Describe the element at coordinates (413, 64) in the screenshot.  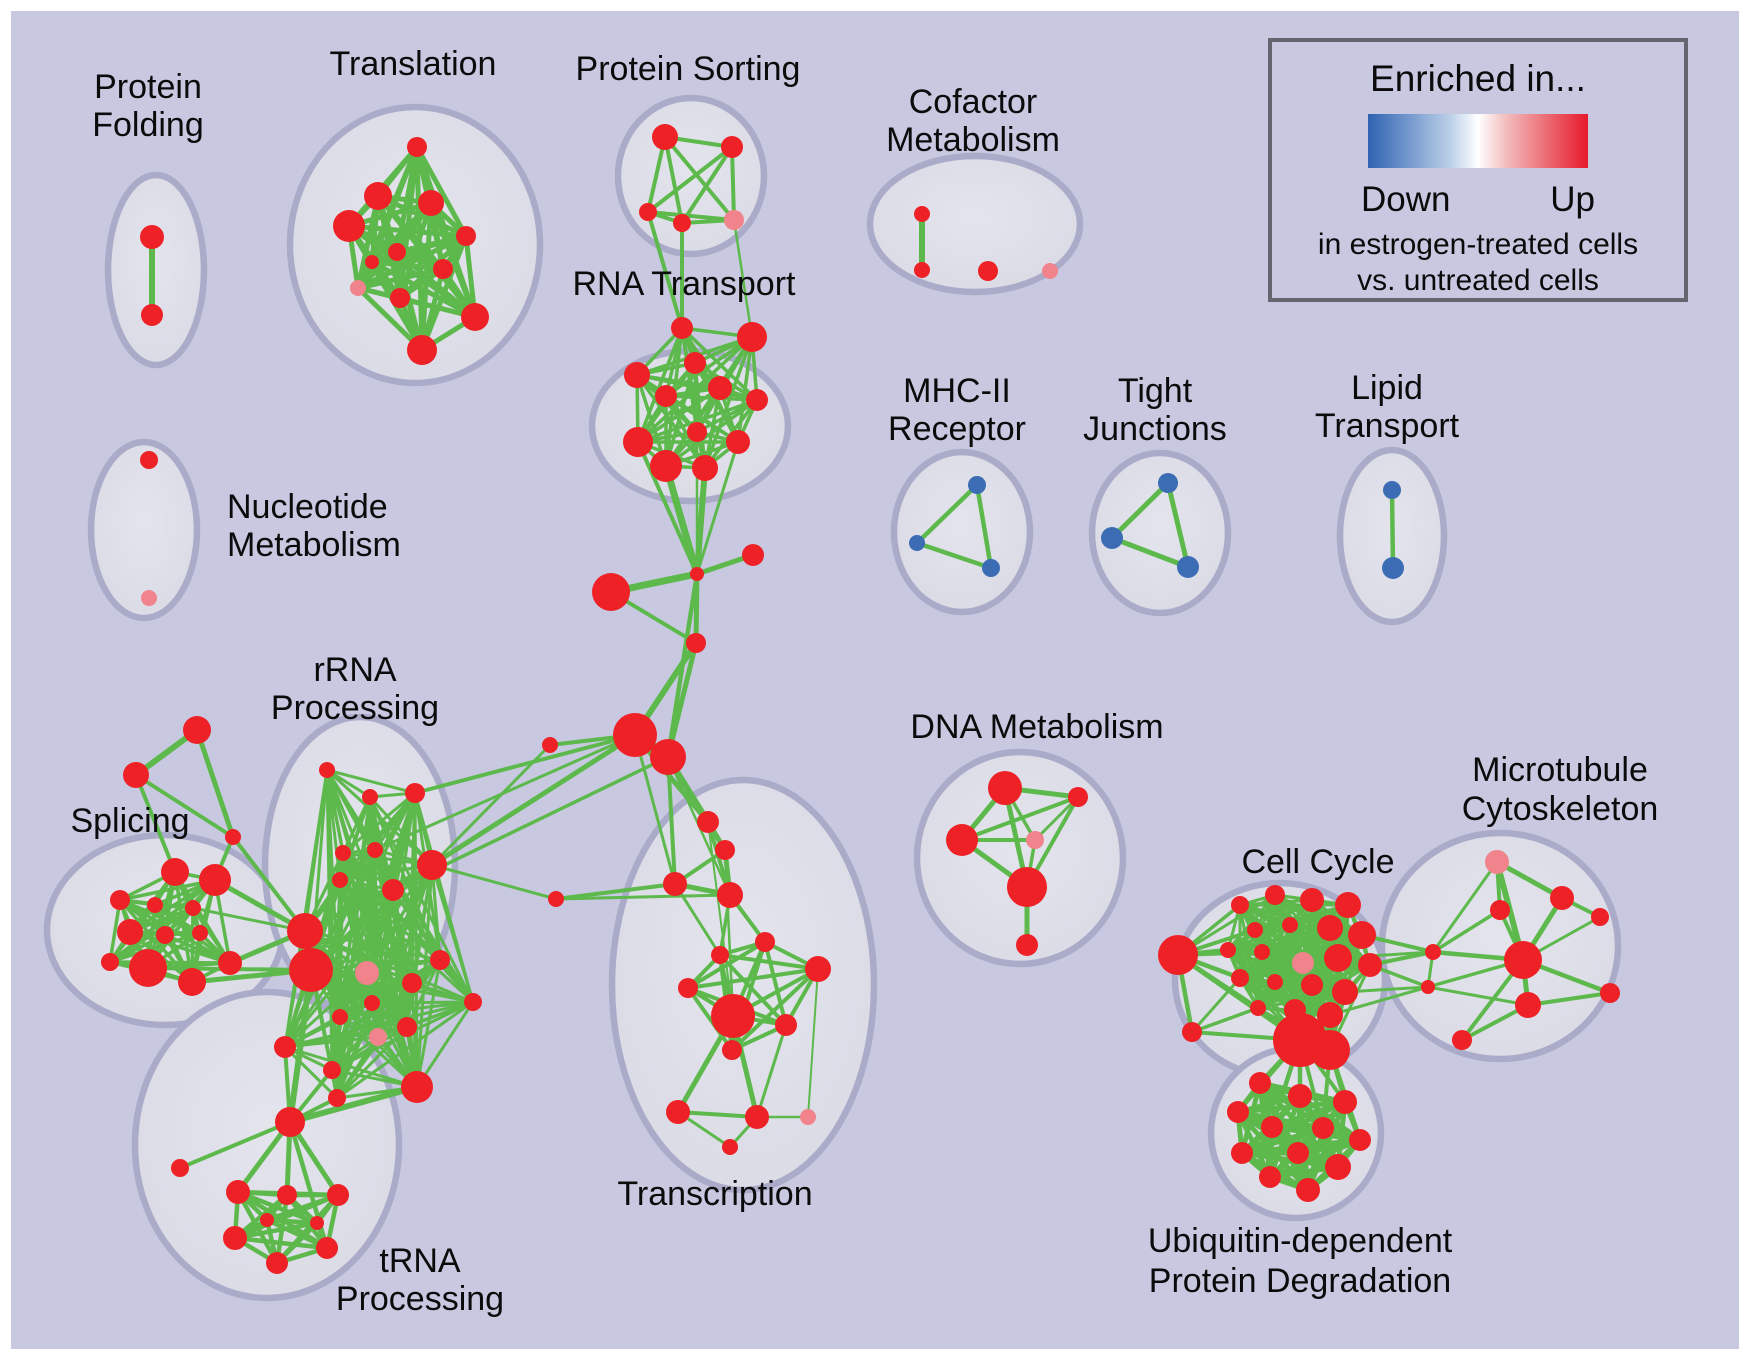
I see `cluster-label-translation: Translation` at that location.